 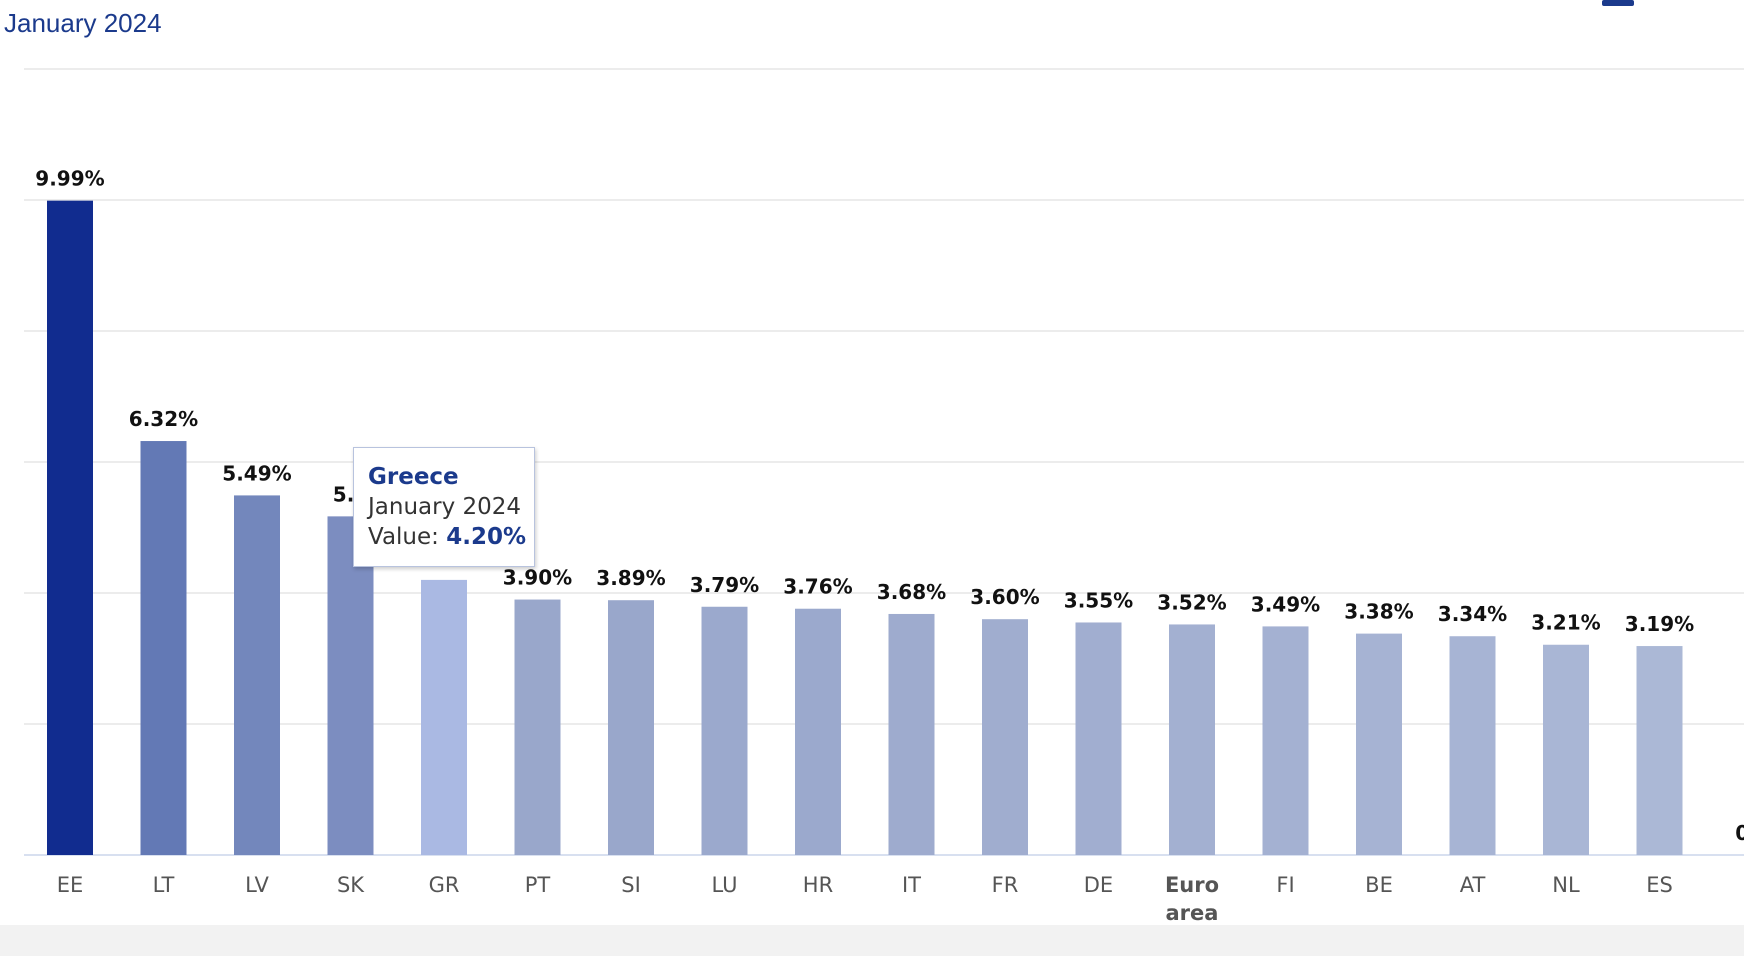 What do you see at coordinates (817, 587) in the screenshot?
I see `data-label: 3.76%` at bounding box center [817, 587].